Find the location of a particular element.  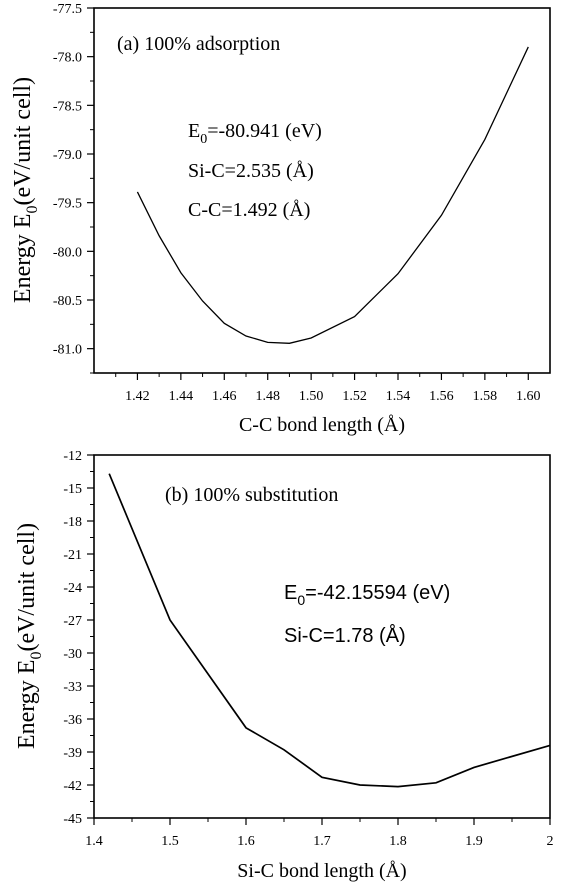

x-tick-label: 1.8 is located at coordinates (398, 841).